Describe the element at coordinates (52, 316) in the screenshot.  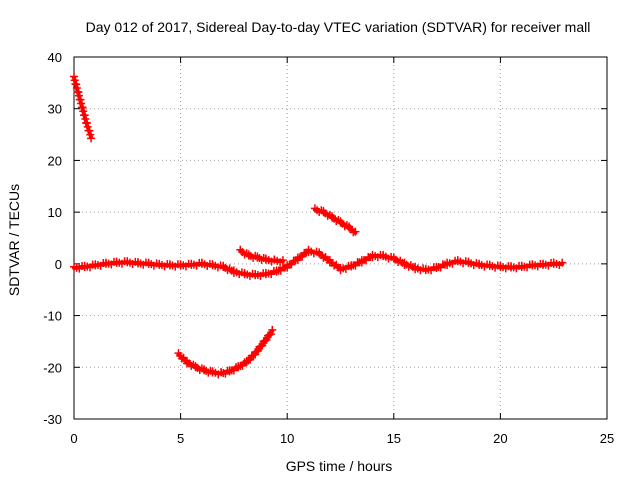
I see `y-tick-label: -10` at that location.